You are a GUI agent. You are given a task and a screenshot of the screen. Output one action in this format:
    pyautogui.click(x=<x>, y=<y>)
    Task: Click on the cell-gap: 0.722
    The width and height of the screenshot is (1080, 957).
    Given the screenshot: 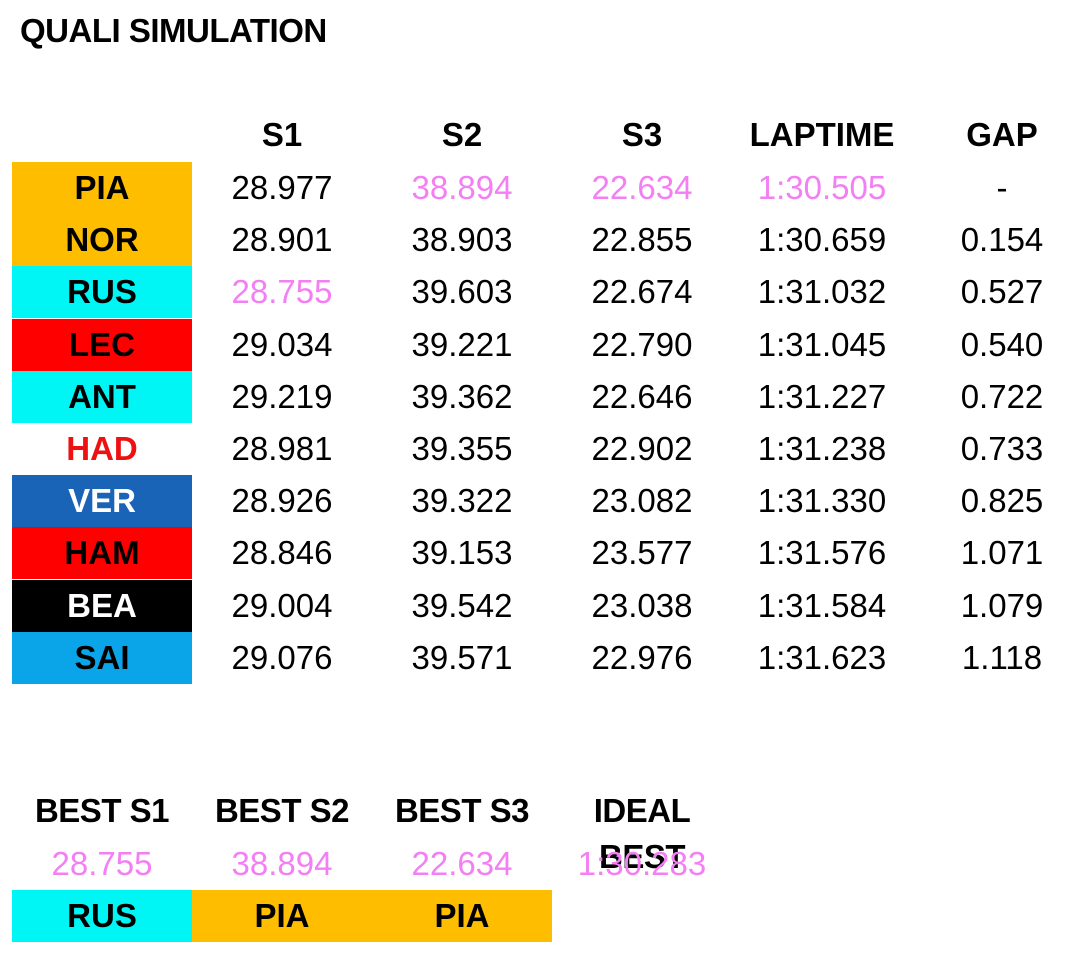 What is the action you would take?
    pyautogui.click(x=1002, y=396)
    